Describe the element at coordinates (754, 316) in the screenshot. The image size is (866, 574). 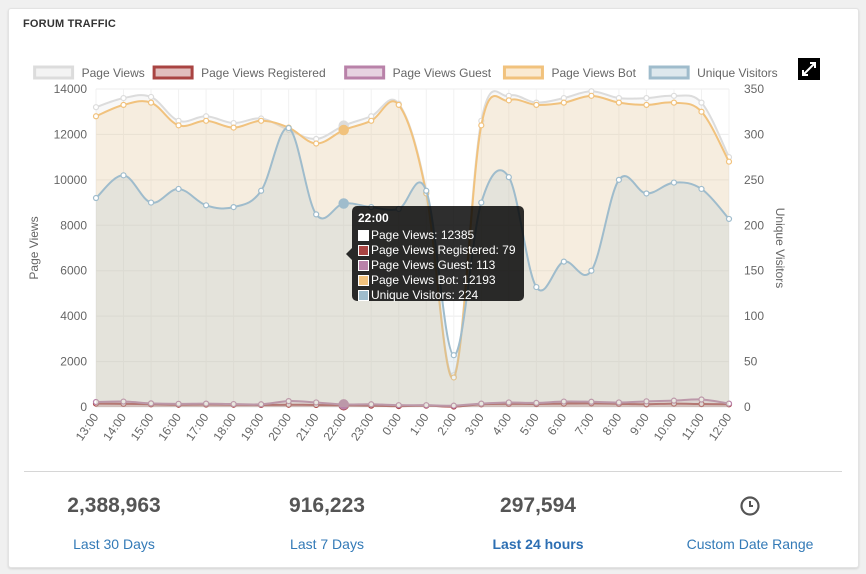
I see `y2-tick-label: 100` at that location.